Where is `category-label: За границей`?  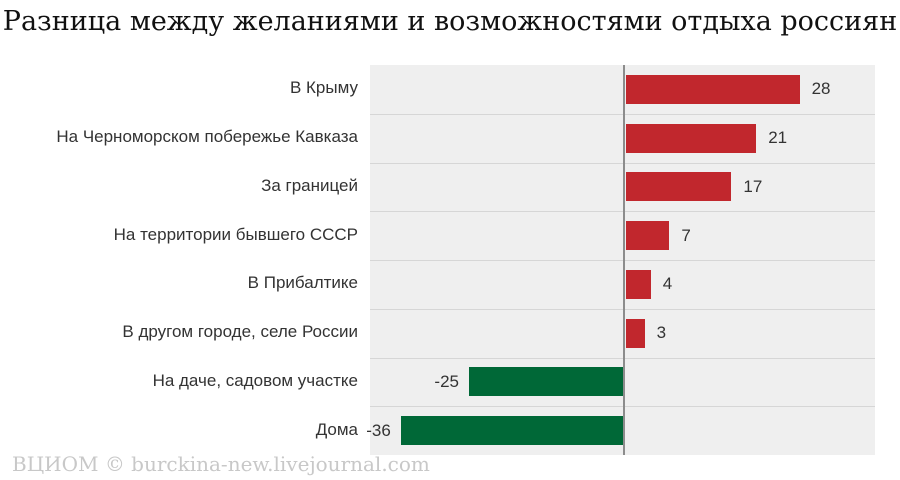
category-label: За границей is located at coordinates (309, 185).